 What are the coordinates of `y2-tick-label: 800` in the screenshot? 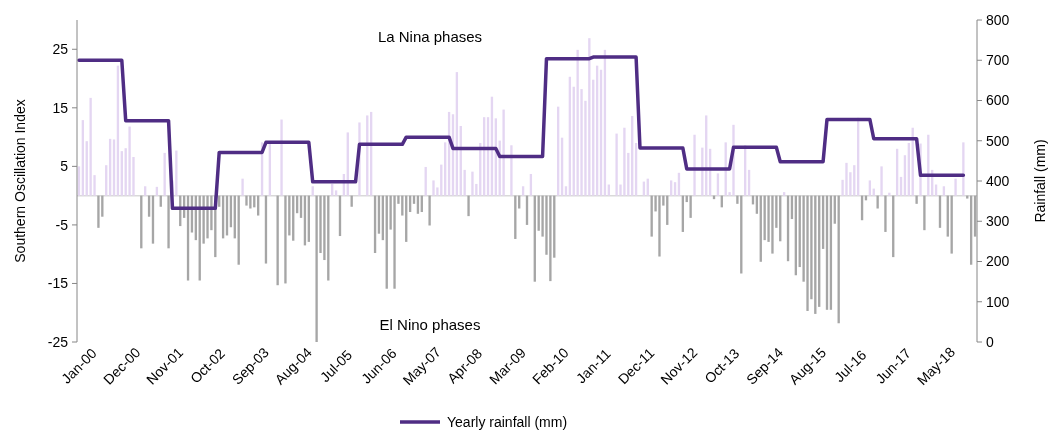 It's located at (998, 19).